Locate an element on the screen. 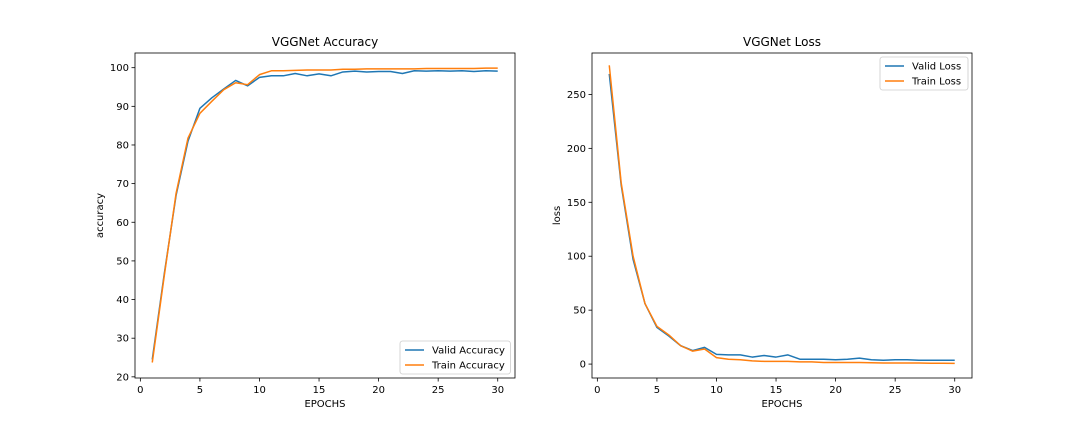 This screenshot has height=432, width=1080. y-tick-label: 250 is located at coordinates (576, 95).